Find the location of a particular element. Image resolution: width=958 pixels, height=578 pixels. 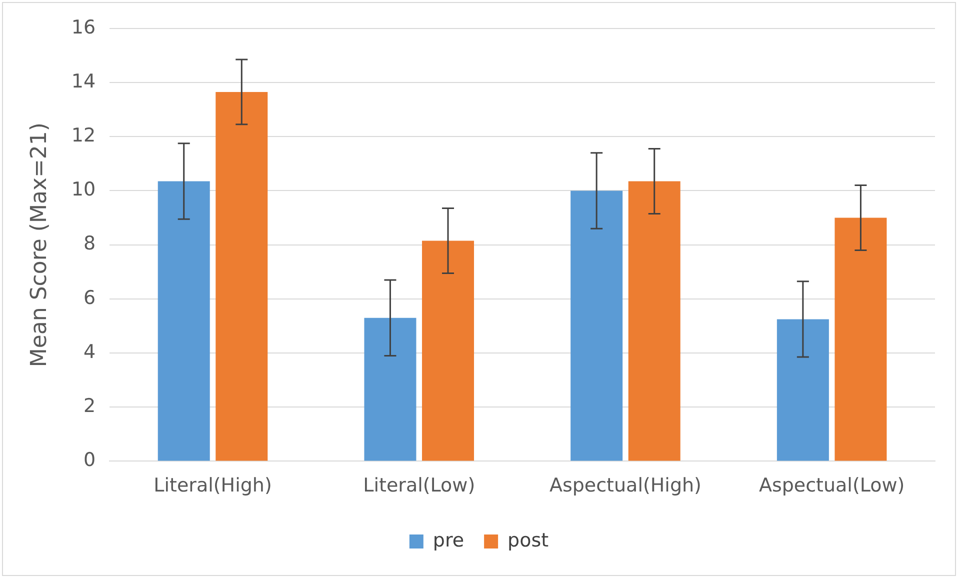

y-tick-label: 14 is located at coordinates (83, 81).